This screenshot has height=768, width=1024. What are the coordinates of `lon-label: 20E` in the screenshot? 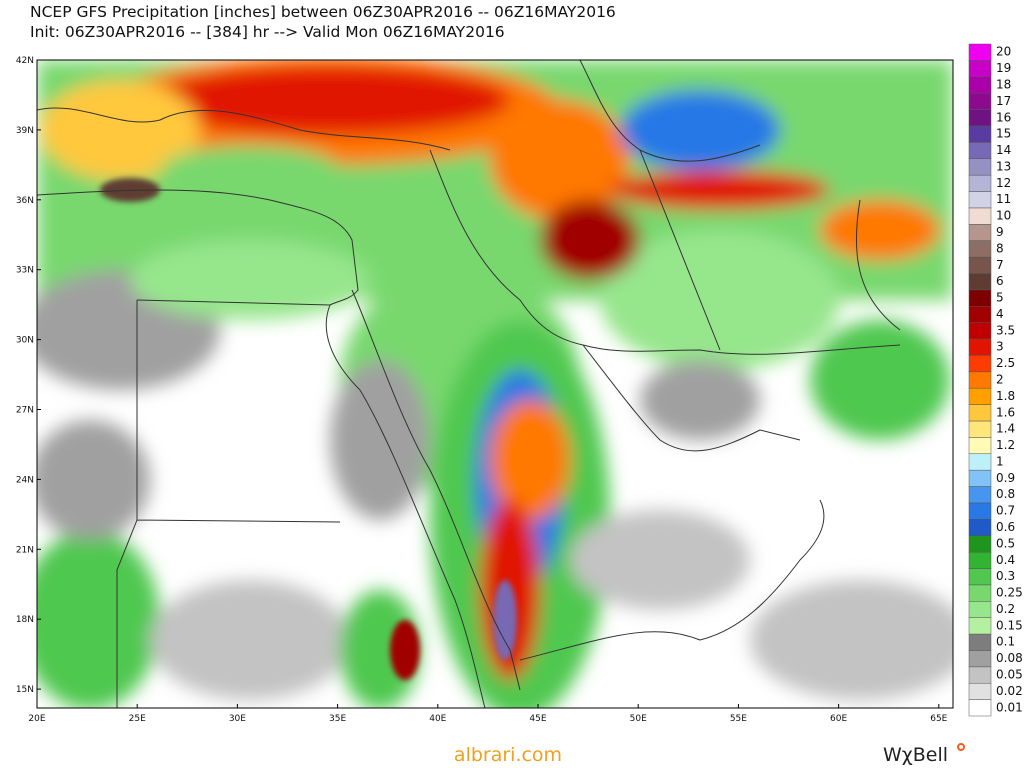 It's located at (36, 719).